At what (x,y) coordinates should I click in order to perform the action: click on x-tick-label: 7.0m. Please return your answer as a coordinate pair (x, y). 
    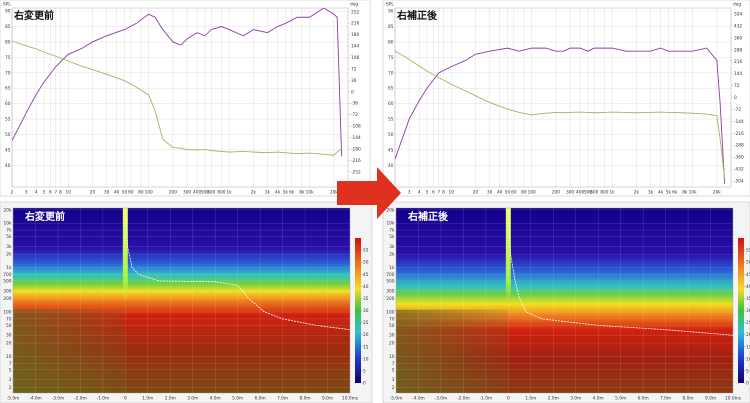
    Looking at the image, I should click on (665, 399).